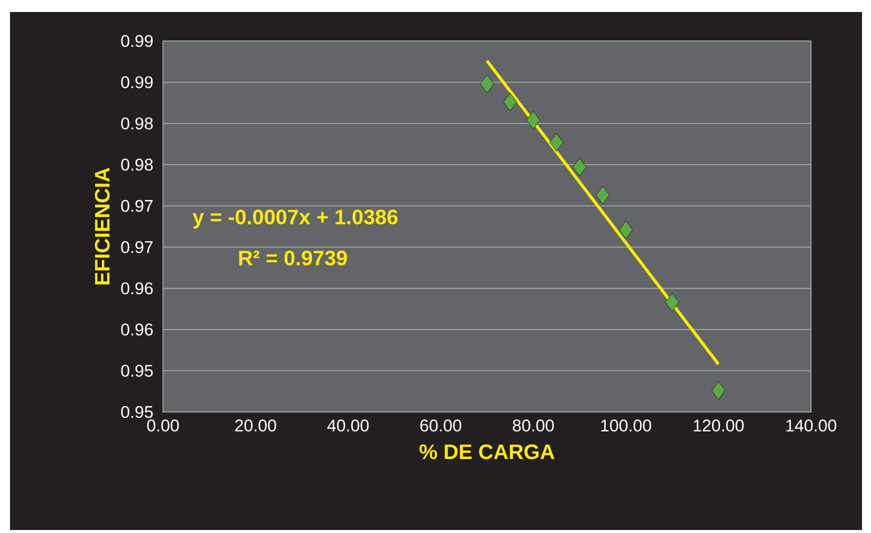  I want to click on x-tick-label: 0.00, so click(163, 426).